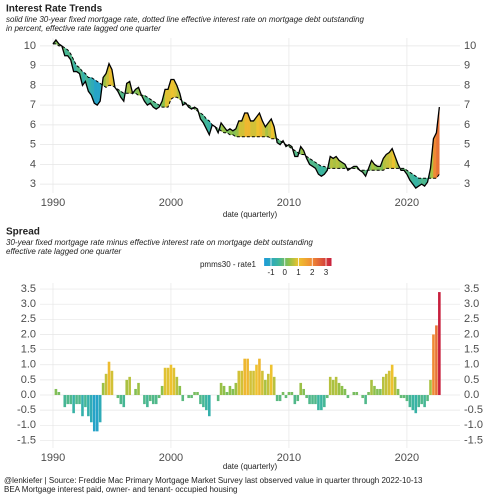 The width and height of the screenshot is (500, 500). What do you see at coordinates (407, 458) in the screenshot?
I see `x-tick-label: 2020` at bounding box center [407, 458].